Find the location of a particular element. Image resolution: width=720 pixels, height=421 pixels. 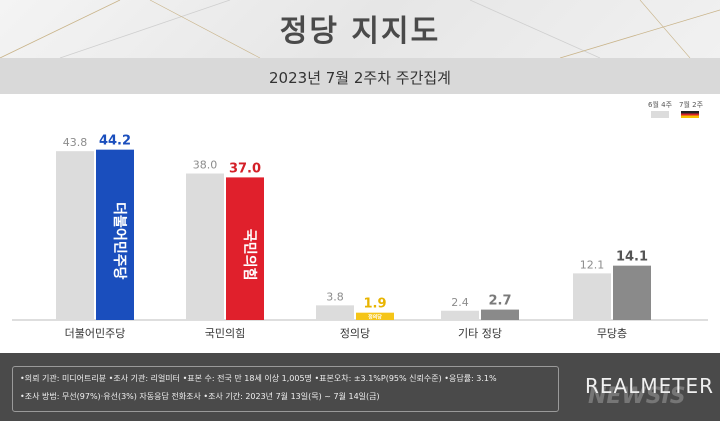

bar-party-logo-0: 더불어민주당 is located at coordinates (119, 240).